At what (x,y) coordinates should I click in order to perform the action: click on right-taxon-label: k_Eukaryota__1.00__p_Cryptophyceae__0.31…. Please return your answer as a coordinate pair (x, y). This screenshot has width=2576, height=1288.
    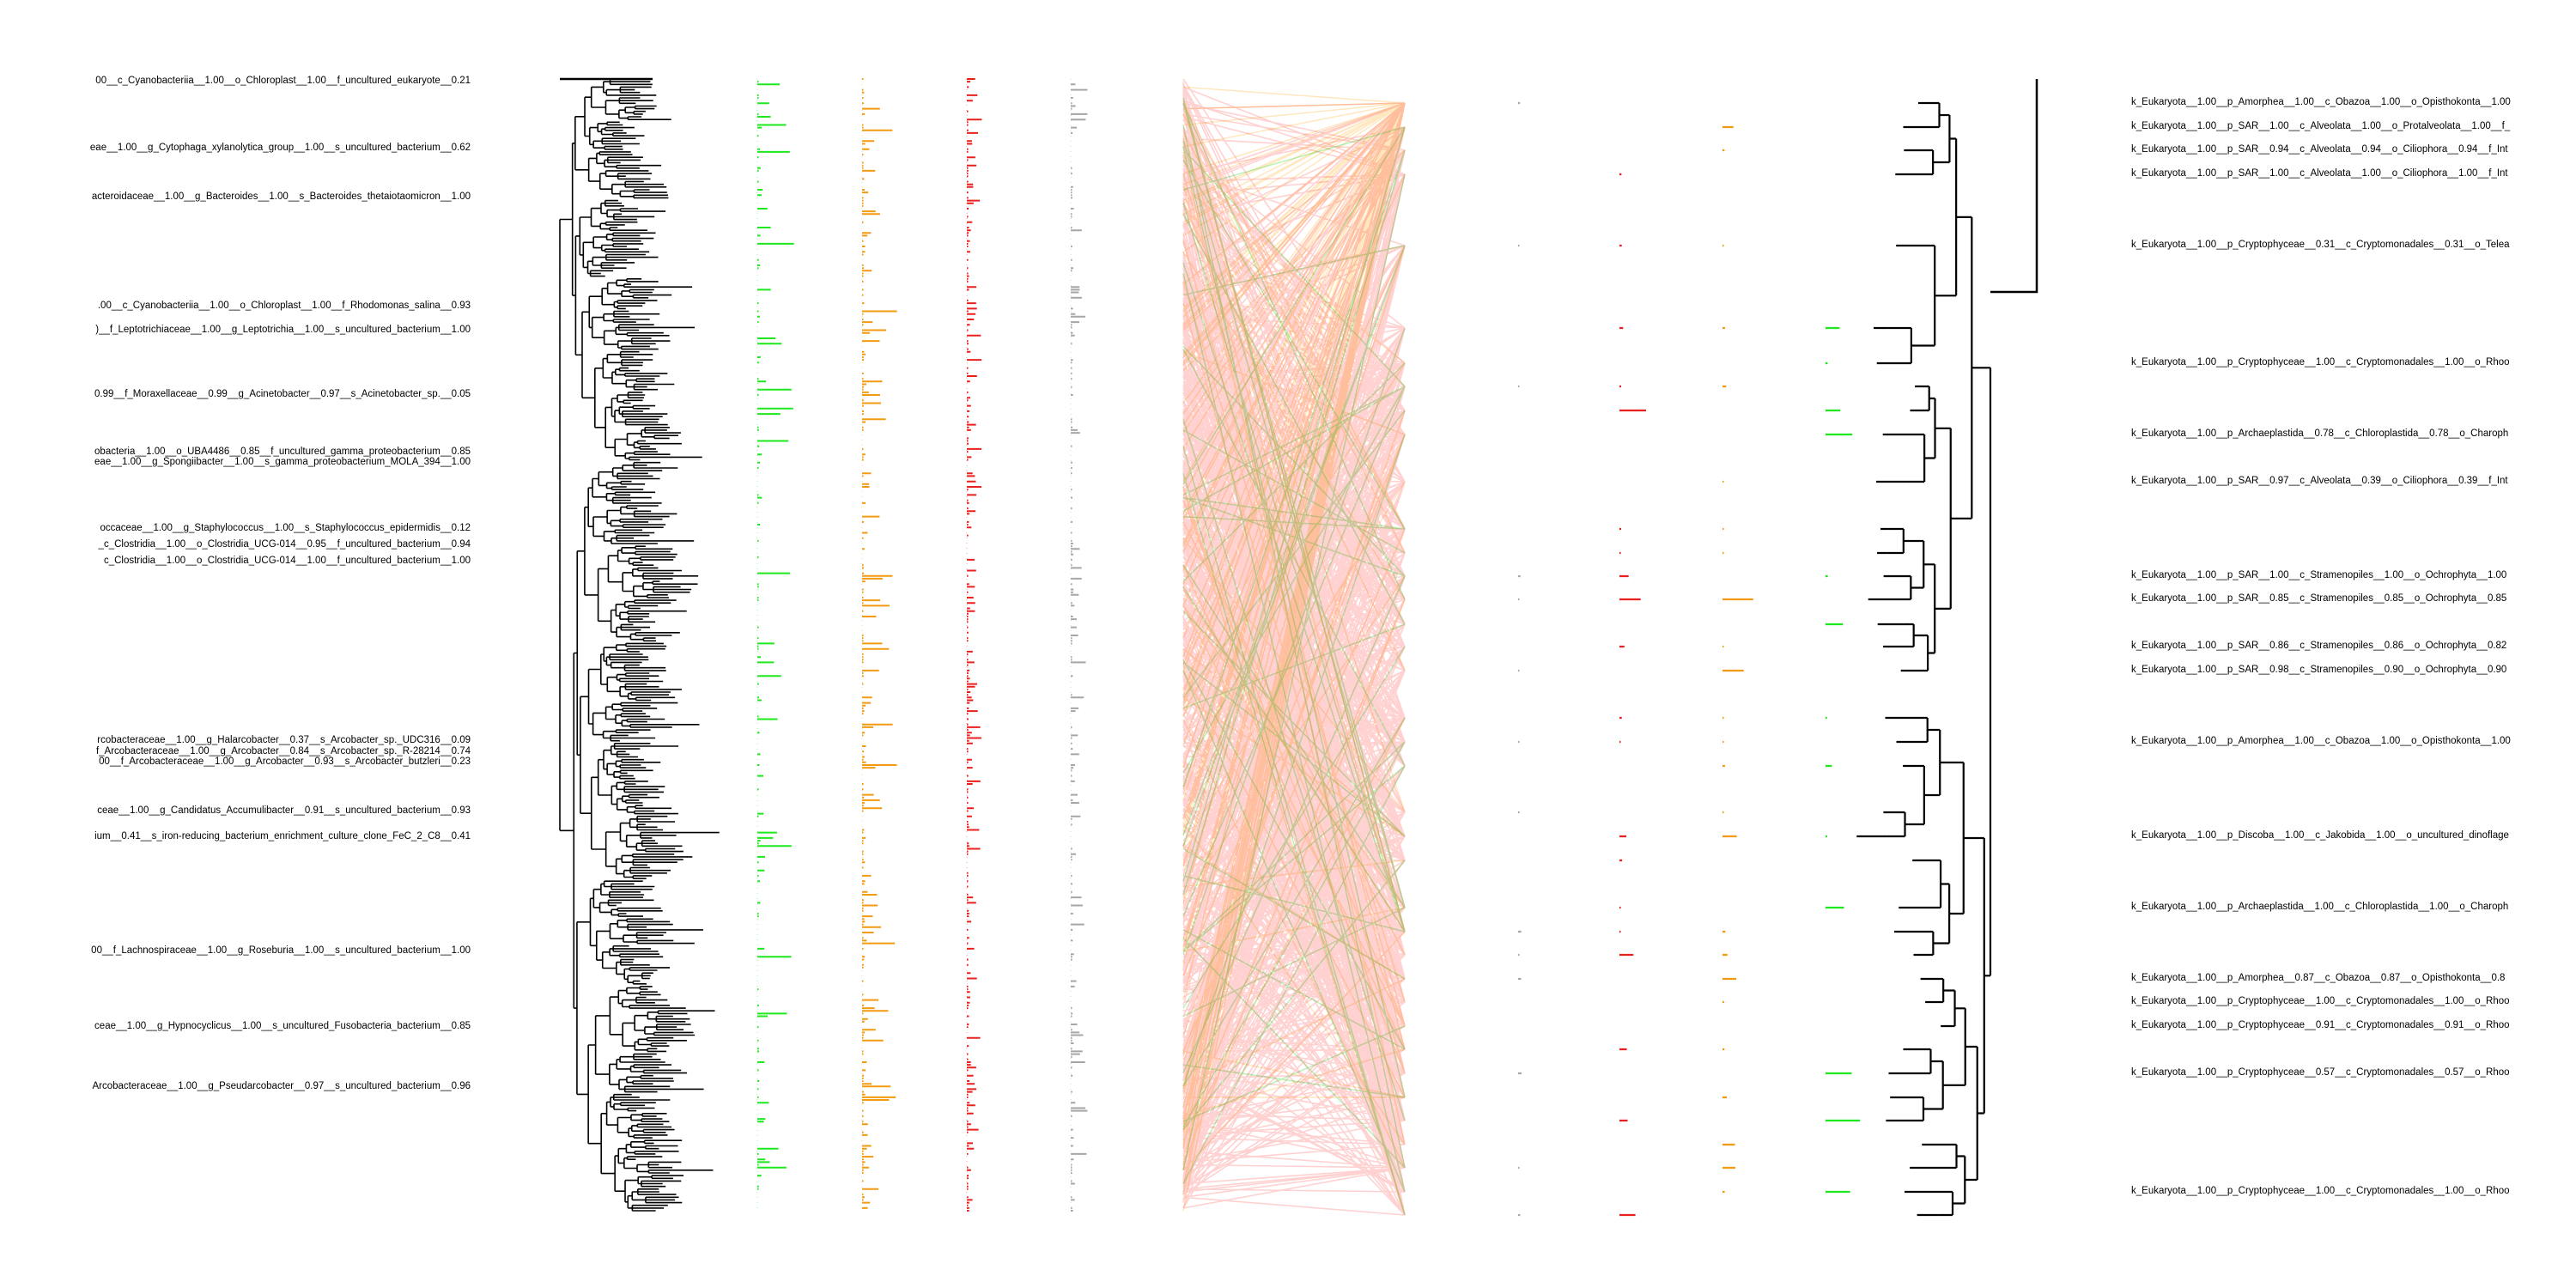
    Looking at the image, I should click on (2320, 245).